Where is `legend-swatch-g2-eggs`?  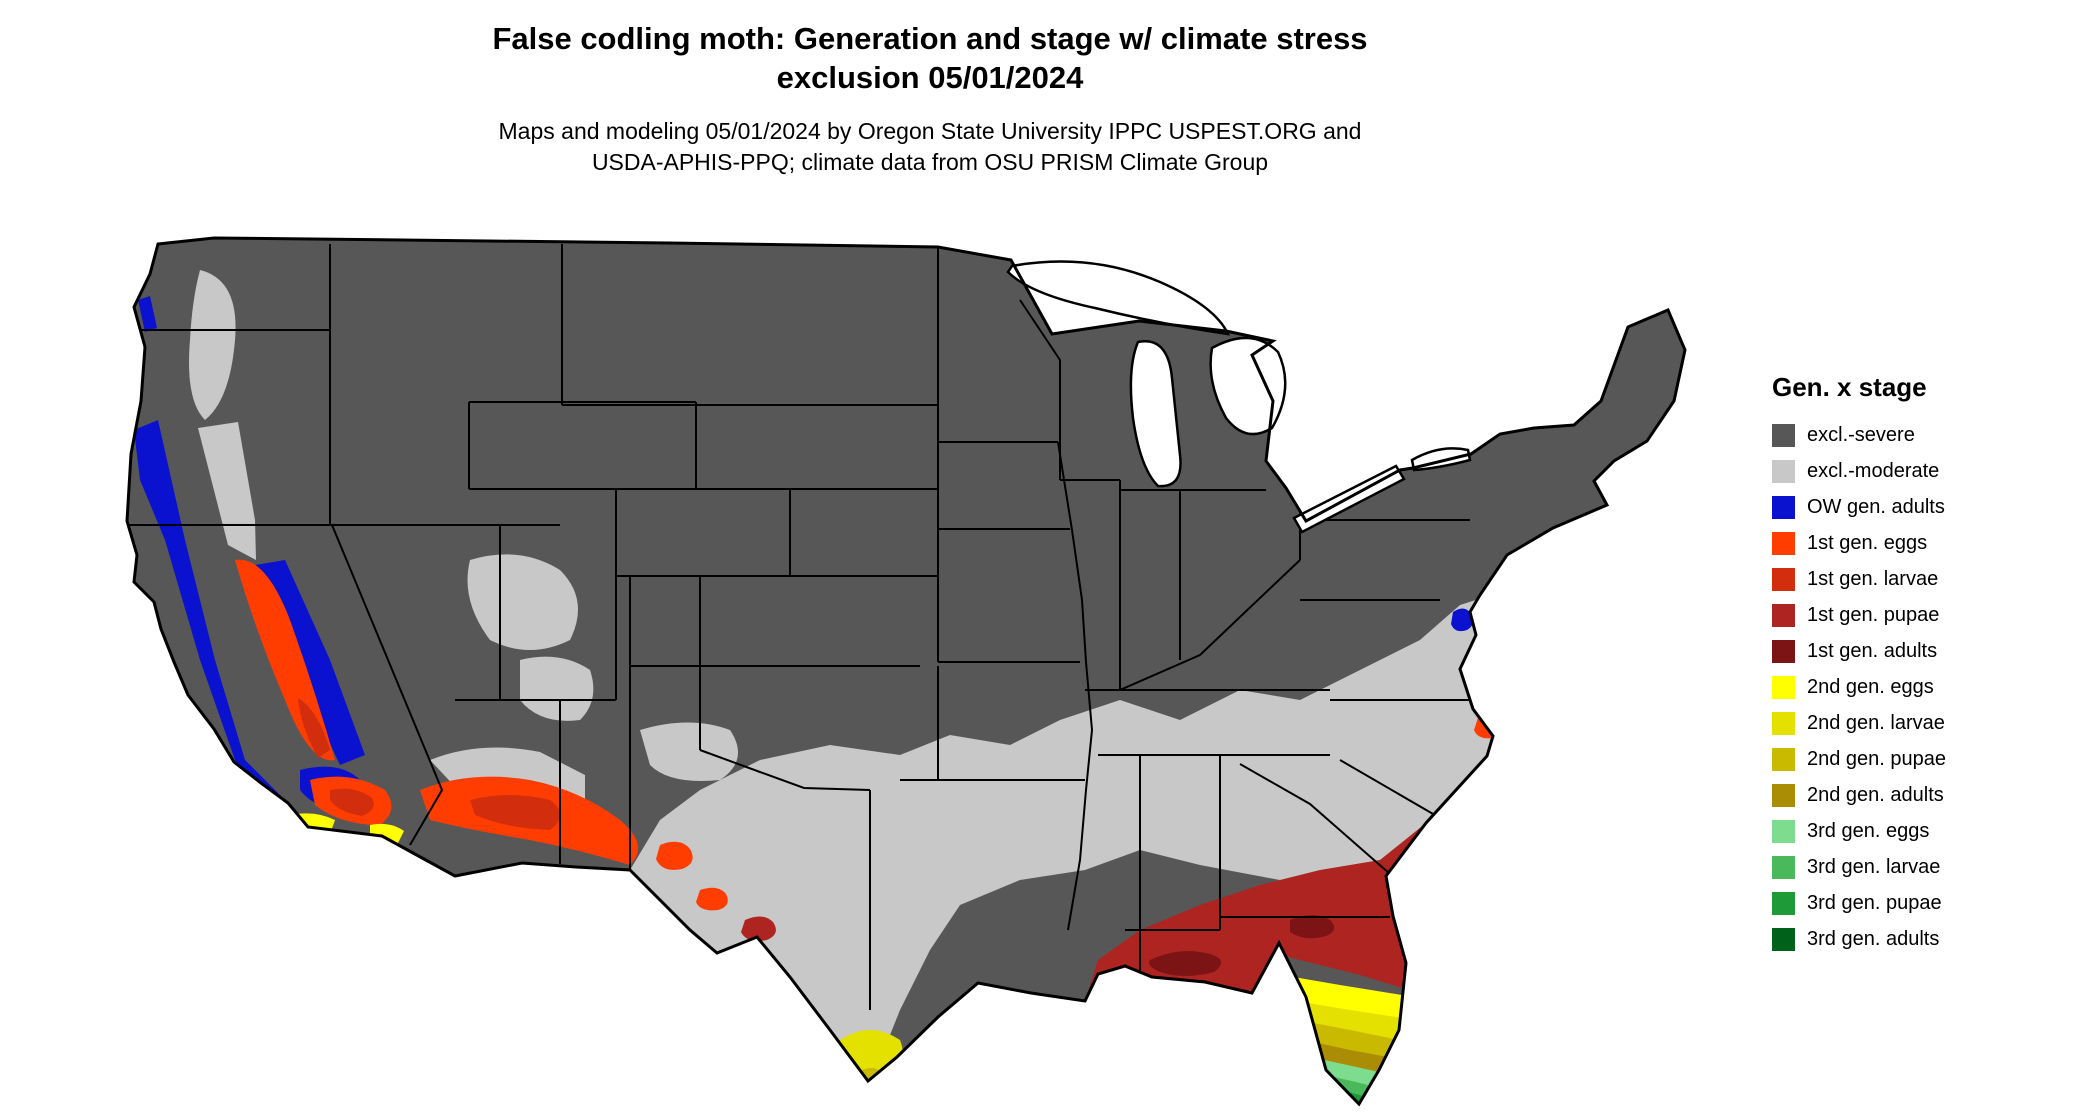
legend-swatch-g2-eggs is located at coordinates (1783, 687).